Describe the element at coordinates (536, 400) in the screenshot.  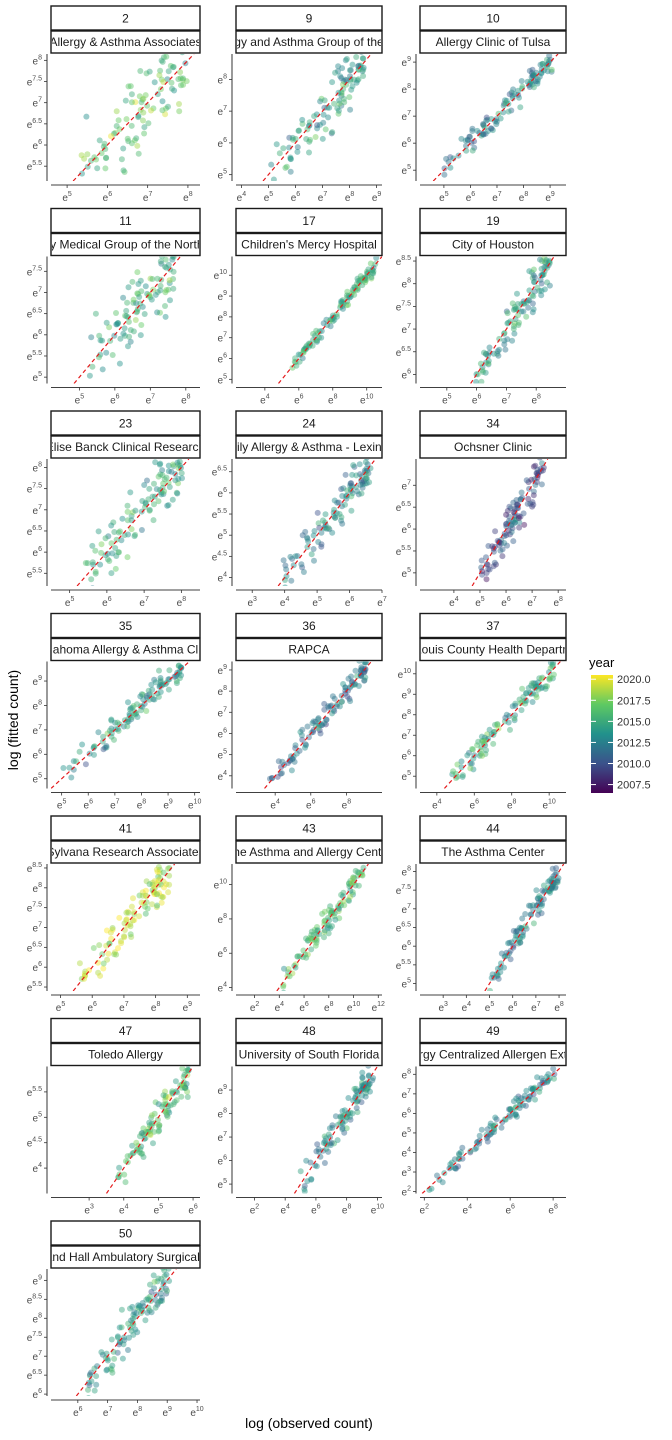
I see `x-tick-label: e8` at that location.